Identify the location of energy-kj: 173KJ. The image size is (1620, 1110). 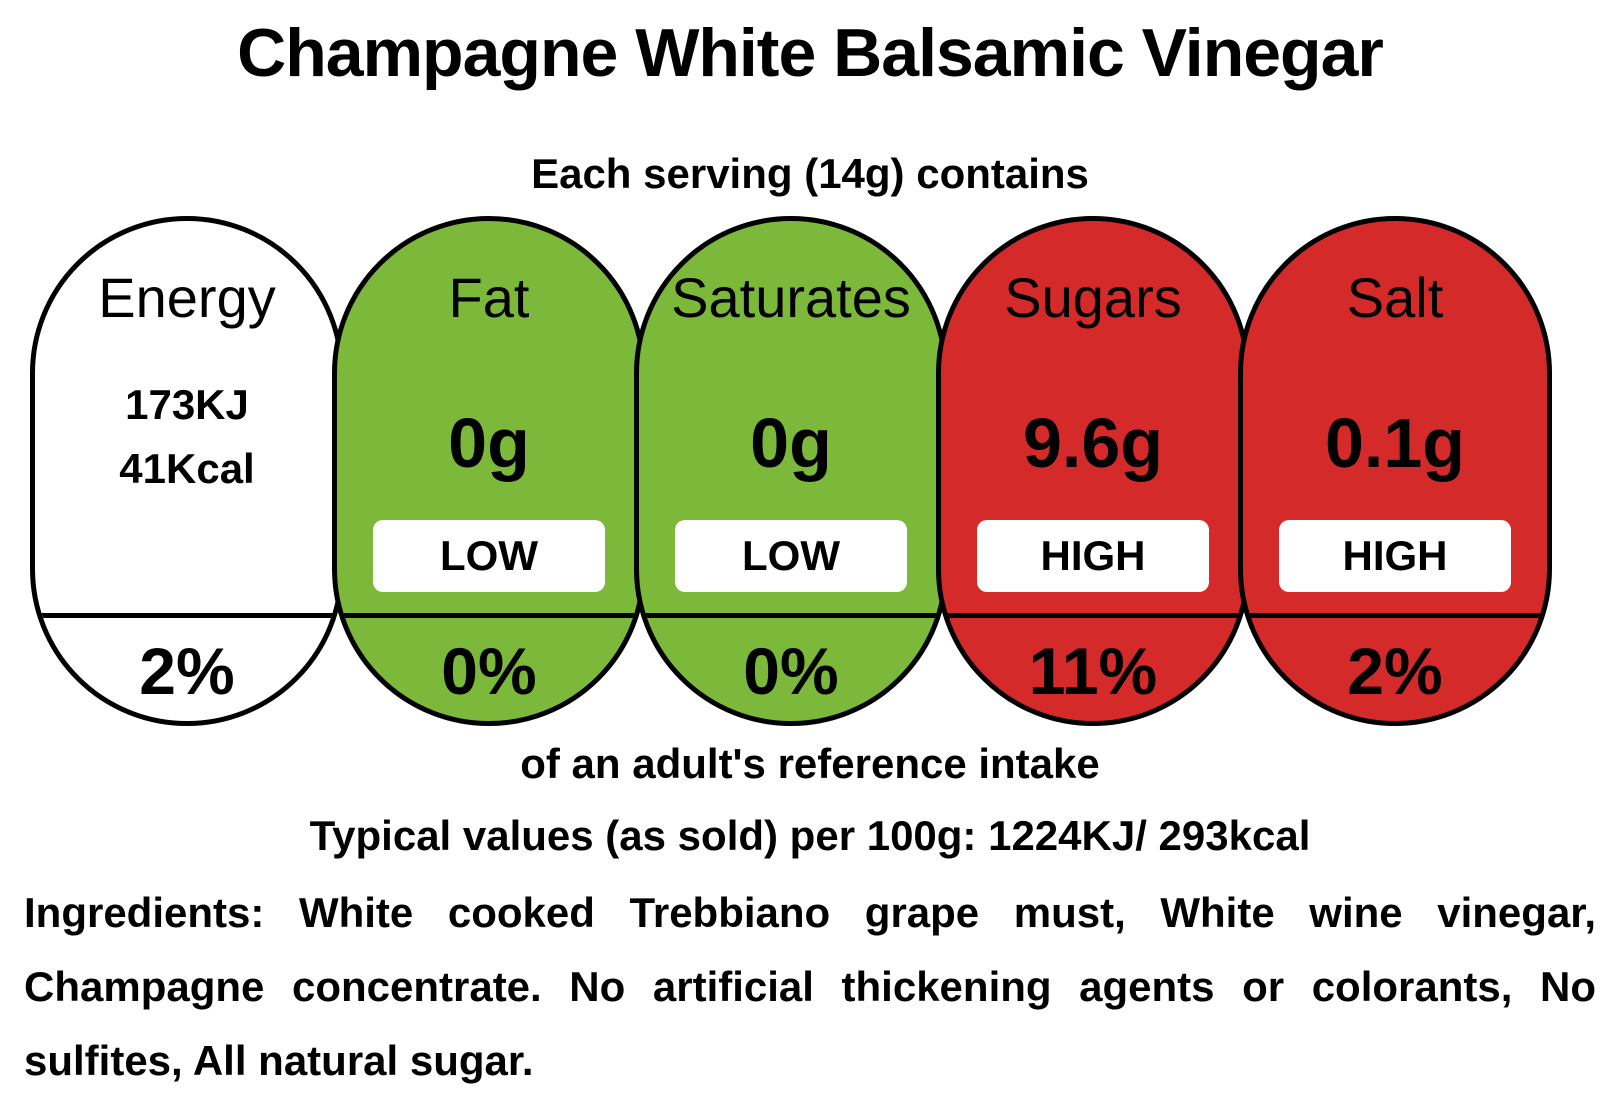
(187, 404).